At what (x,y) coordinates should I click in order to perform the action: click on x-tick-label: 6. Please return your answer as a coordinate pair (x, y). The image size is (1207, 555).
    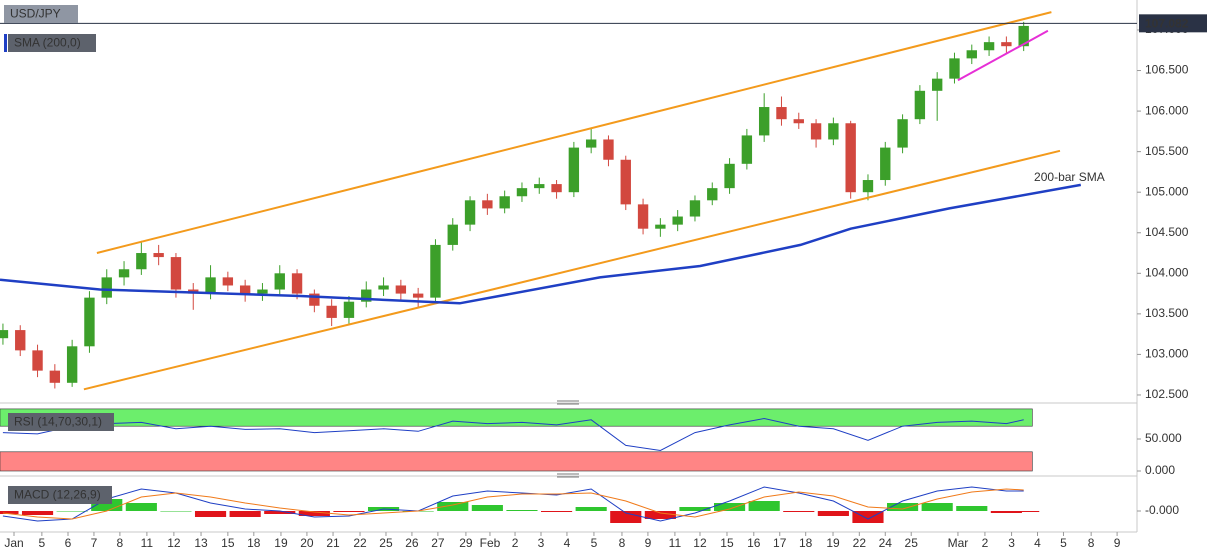
    Looking at the image, I should click on (68, 543).